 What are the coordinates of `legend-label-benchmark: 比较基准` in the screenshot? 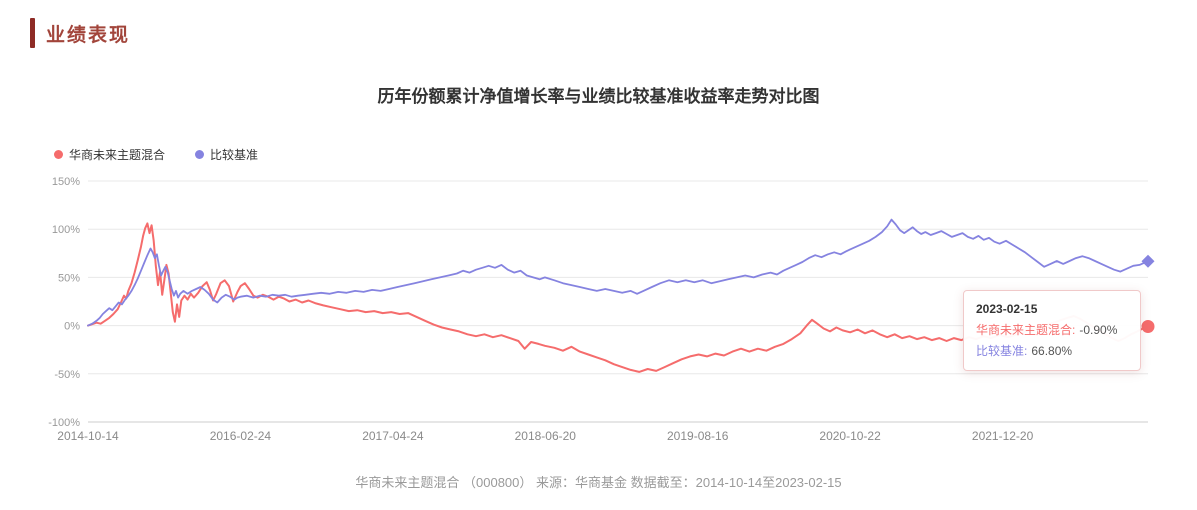 It's located at (234, 155).